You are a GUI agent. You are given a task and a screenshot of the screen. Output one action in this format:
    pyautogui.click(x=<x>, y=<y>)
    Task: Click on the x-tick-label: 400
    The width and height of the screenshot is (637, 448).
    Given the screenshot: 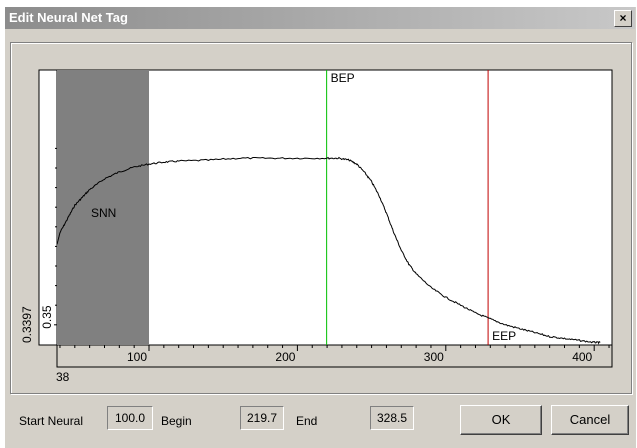 What is the action you would take?
    pyautogui.click(x=582, y=357)
    